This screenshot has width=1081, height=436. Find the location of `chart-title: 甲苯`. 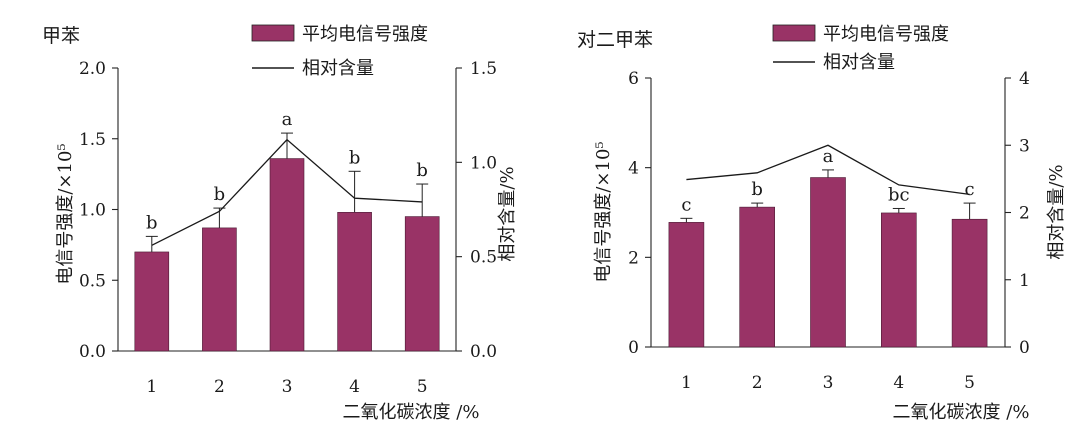

chart-title: 甲苯 is located at coordinates (61, 36).